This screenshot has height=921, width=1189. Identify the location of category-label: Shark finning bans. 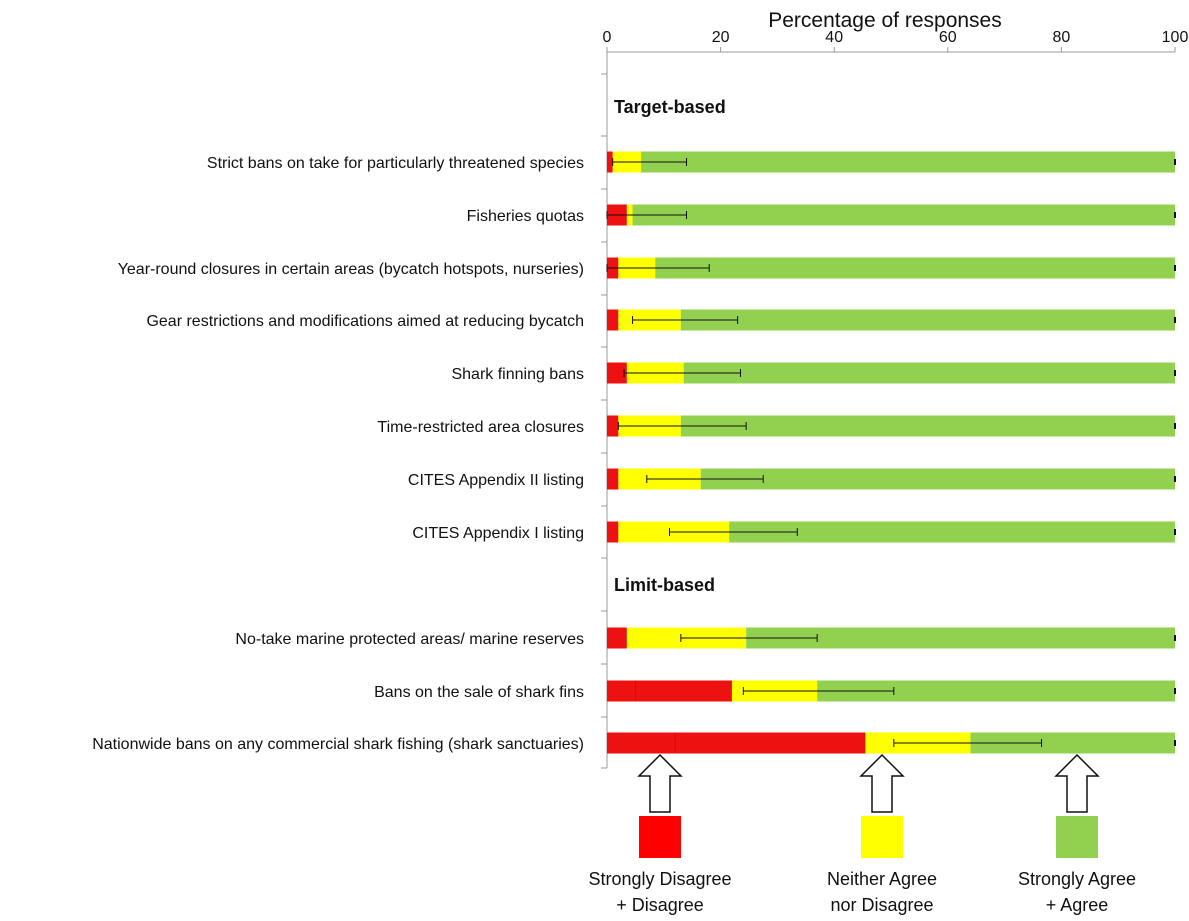
(517, 374).